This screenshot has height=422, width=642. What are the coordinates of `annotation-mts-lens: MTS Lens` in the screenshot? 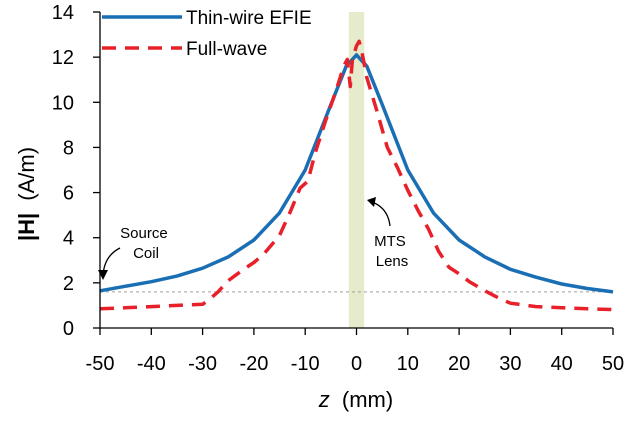 It's located at (388, 233).